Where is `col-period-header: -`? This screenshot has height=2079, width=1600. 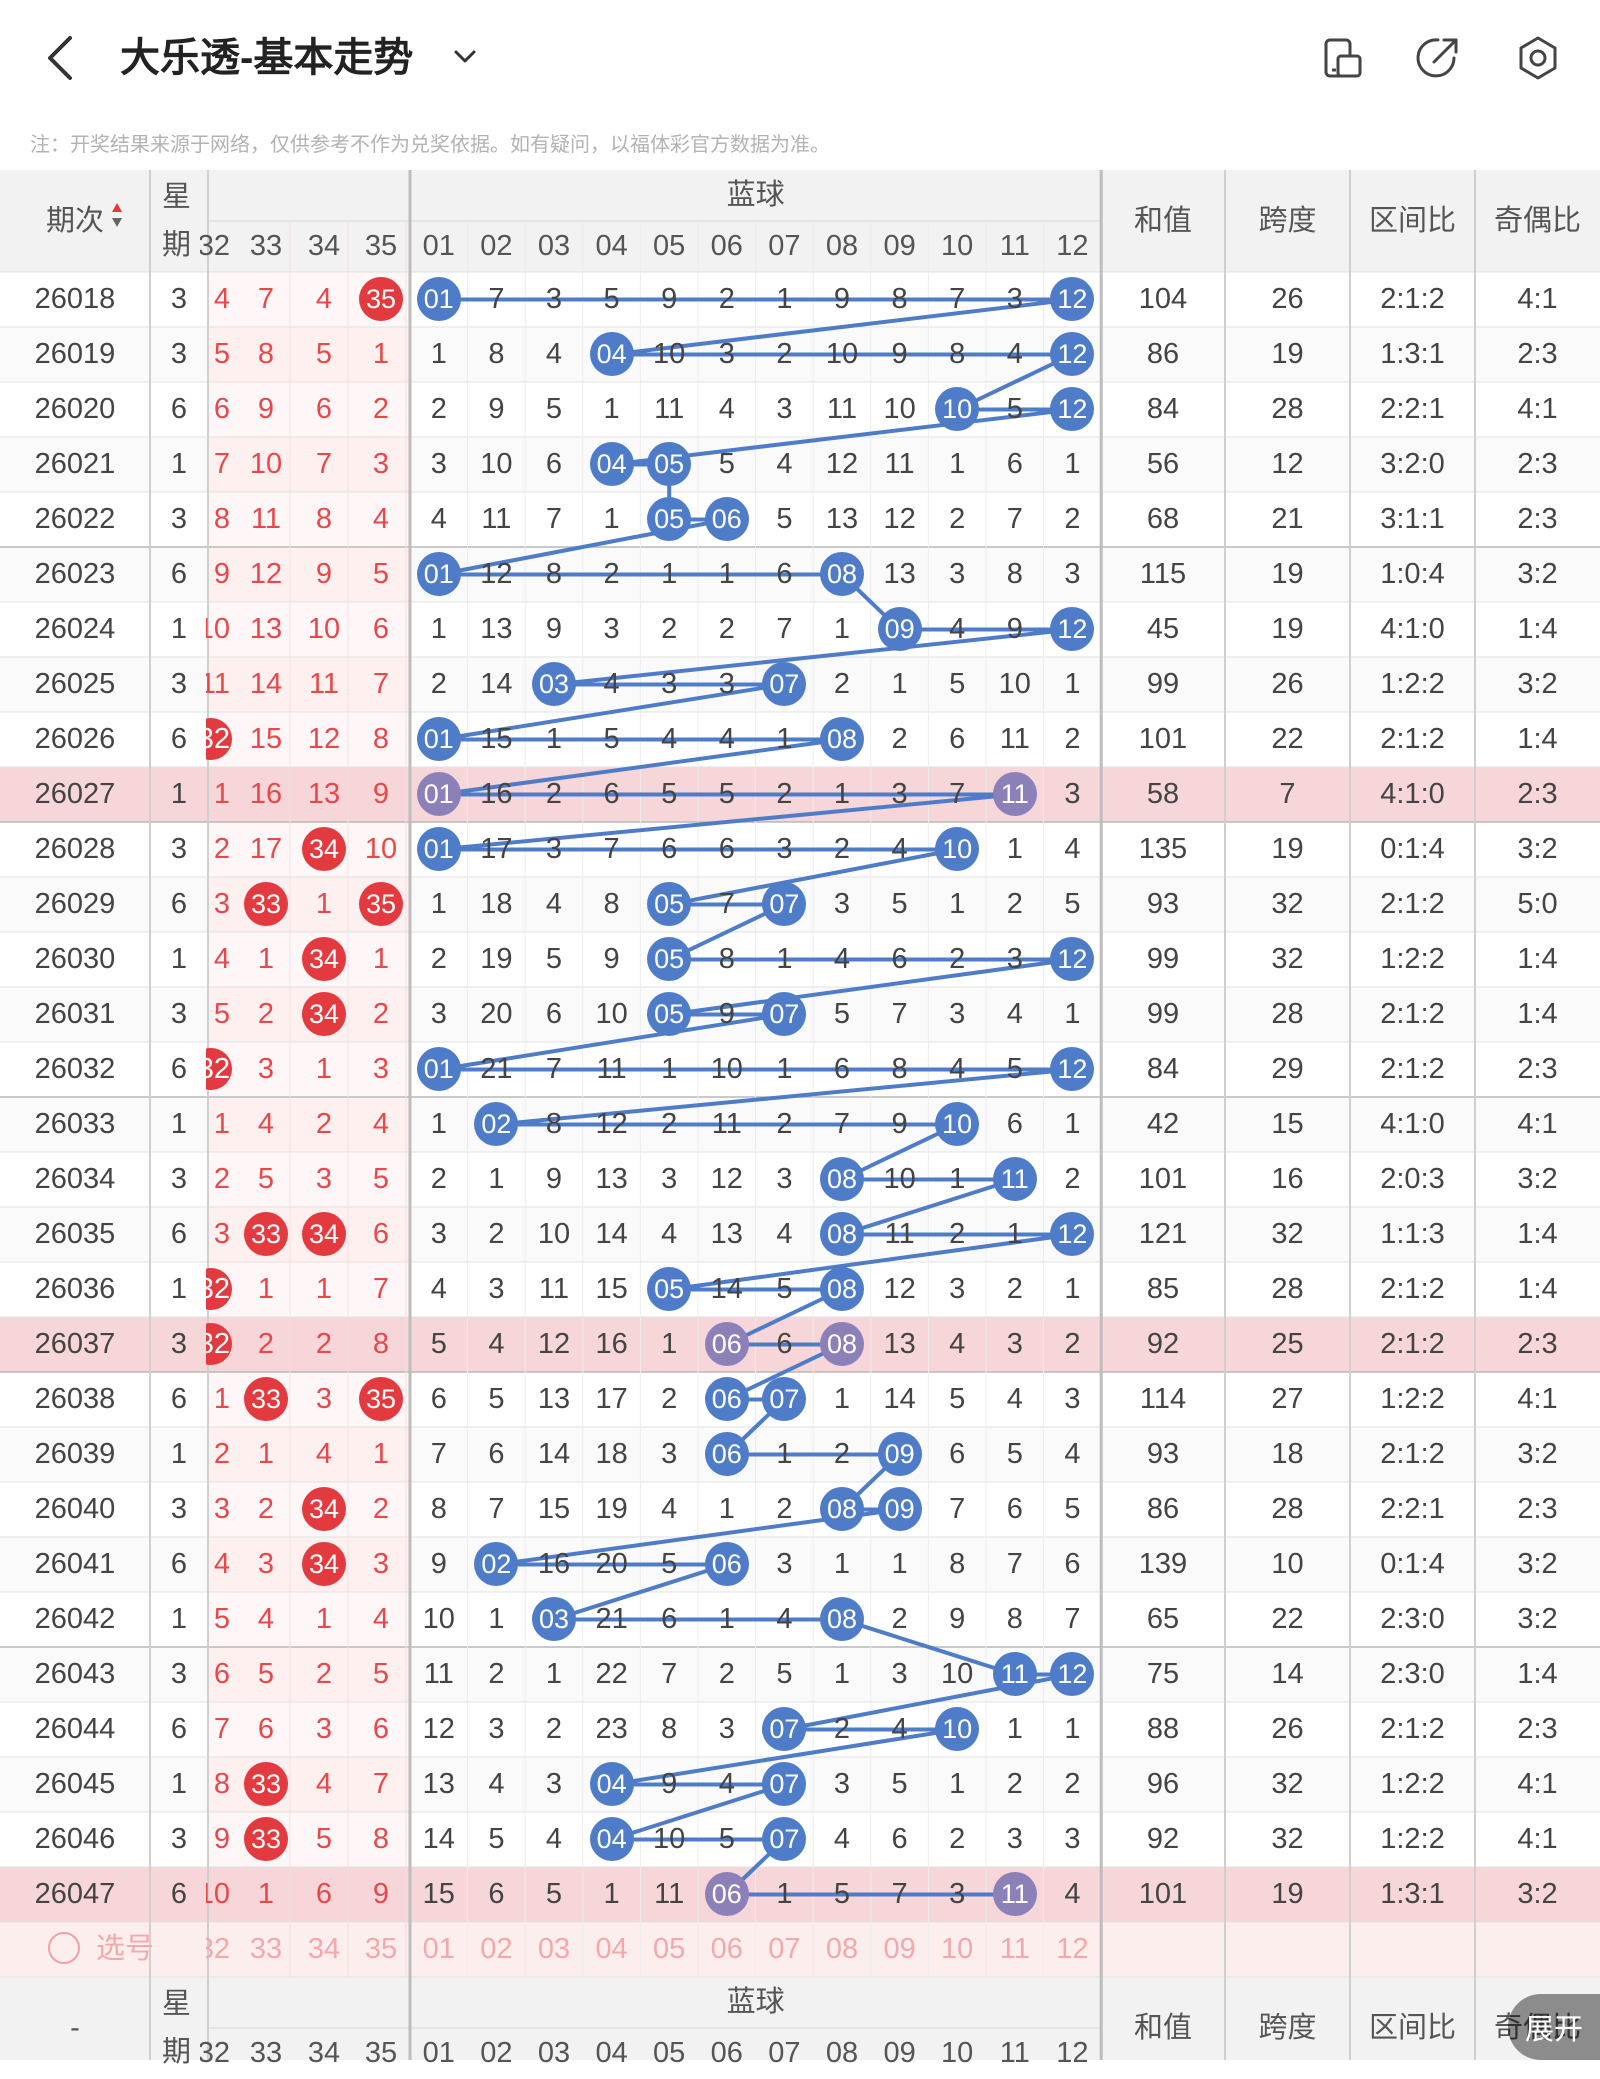 col-period-header: - is located at coordinates (75, 2027).